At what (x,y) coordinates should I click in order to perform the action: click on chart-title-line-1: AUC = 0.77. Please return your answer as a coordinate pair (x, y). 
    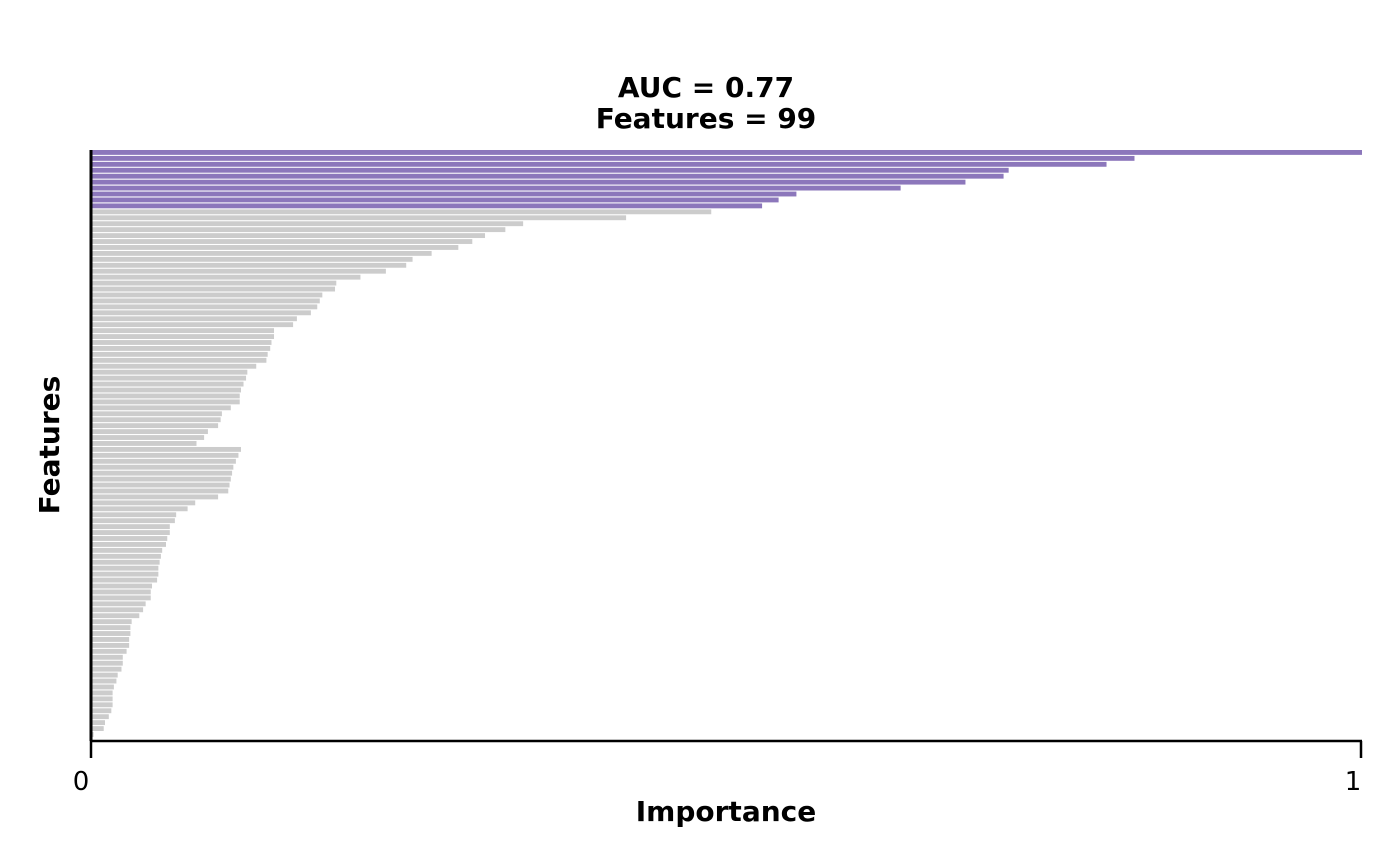
    Looking at the image, I should click on (706, 87).